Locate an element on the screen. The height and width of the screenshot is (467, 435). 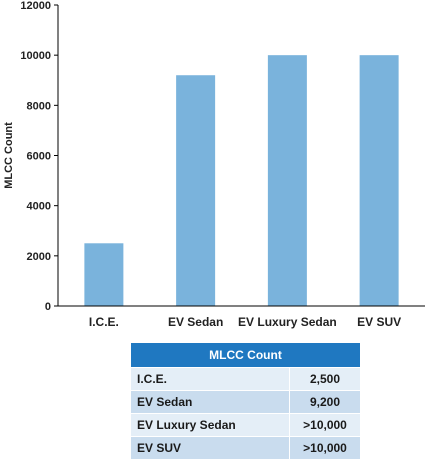
table-row: I.C.E. 2,500 is located at coordinates (245, 379).